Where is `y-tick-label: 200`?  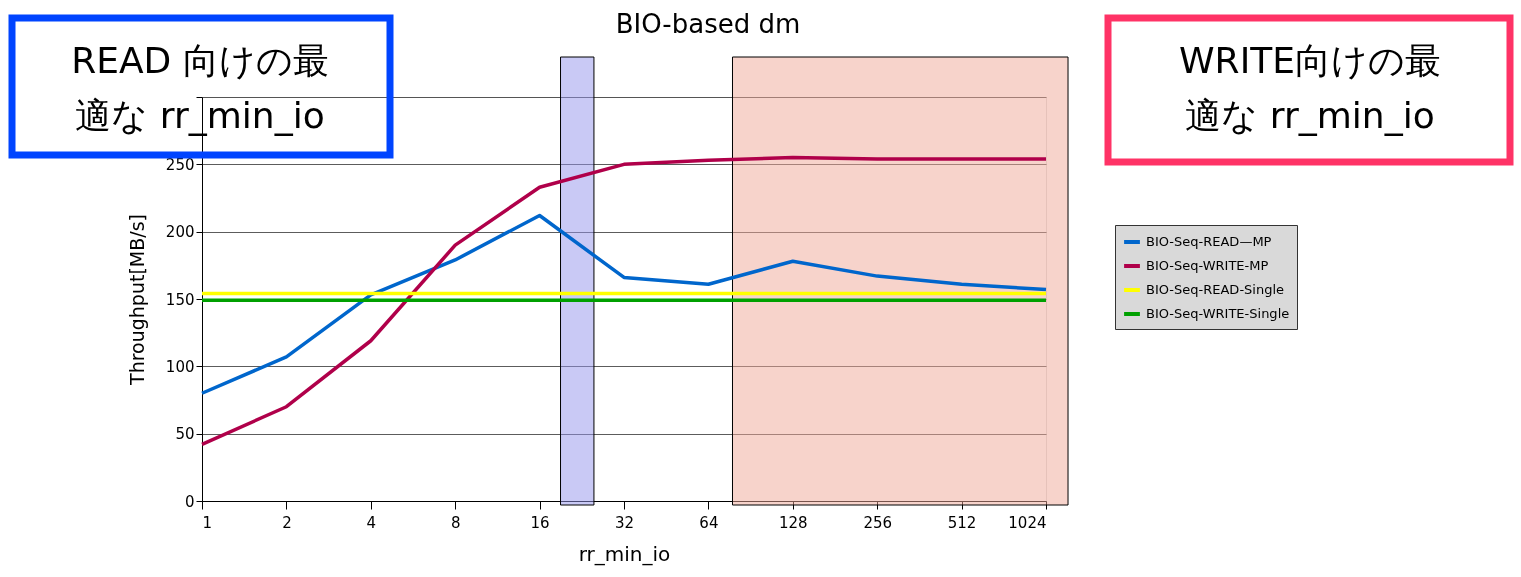
y-tick-label: 200 is located at coordinates (180, 232).